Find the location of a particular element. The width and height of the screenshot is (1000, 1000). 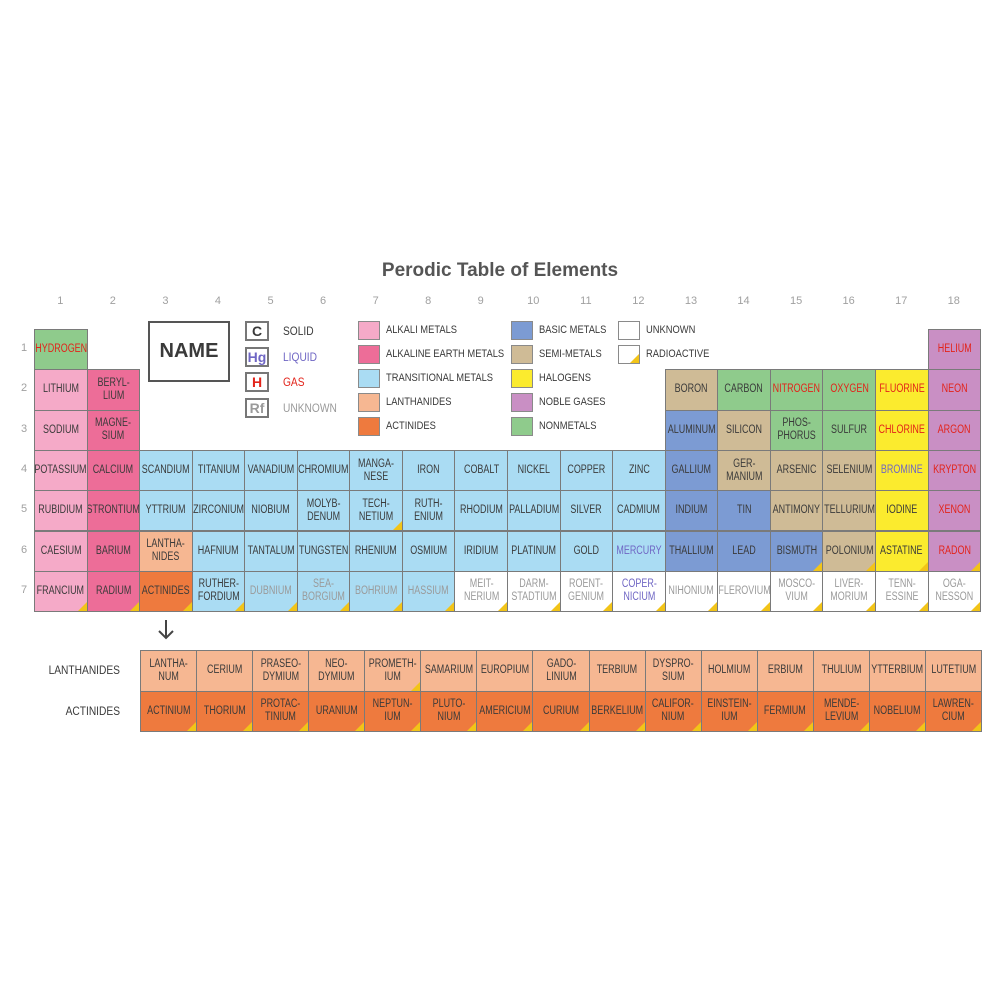

element-name: PLUTO- NIUM is located at coordinates (449, 711).